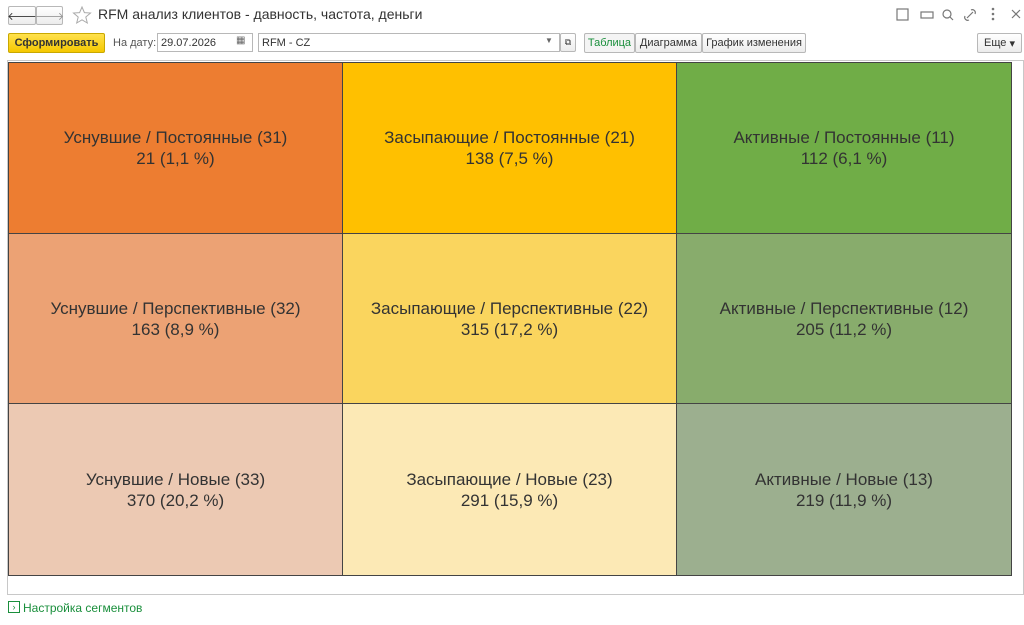 This screenshot has width=1024, height=625. Describe the element at coordinates (958, 14) in the screenshot. I see `window-icons` at that location.